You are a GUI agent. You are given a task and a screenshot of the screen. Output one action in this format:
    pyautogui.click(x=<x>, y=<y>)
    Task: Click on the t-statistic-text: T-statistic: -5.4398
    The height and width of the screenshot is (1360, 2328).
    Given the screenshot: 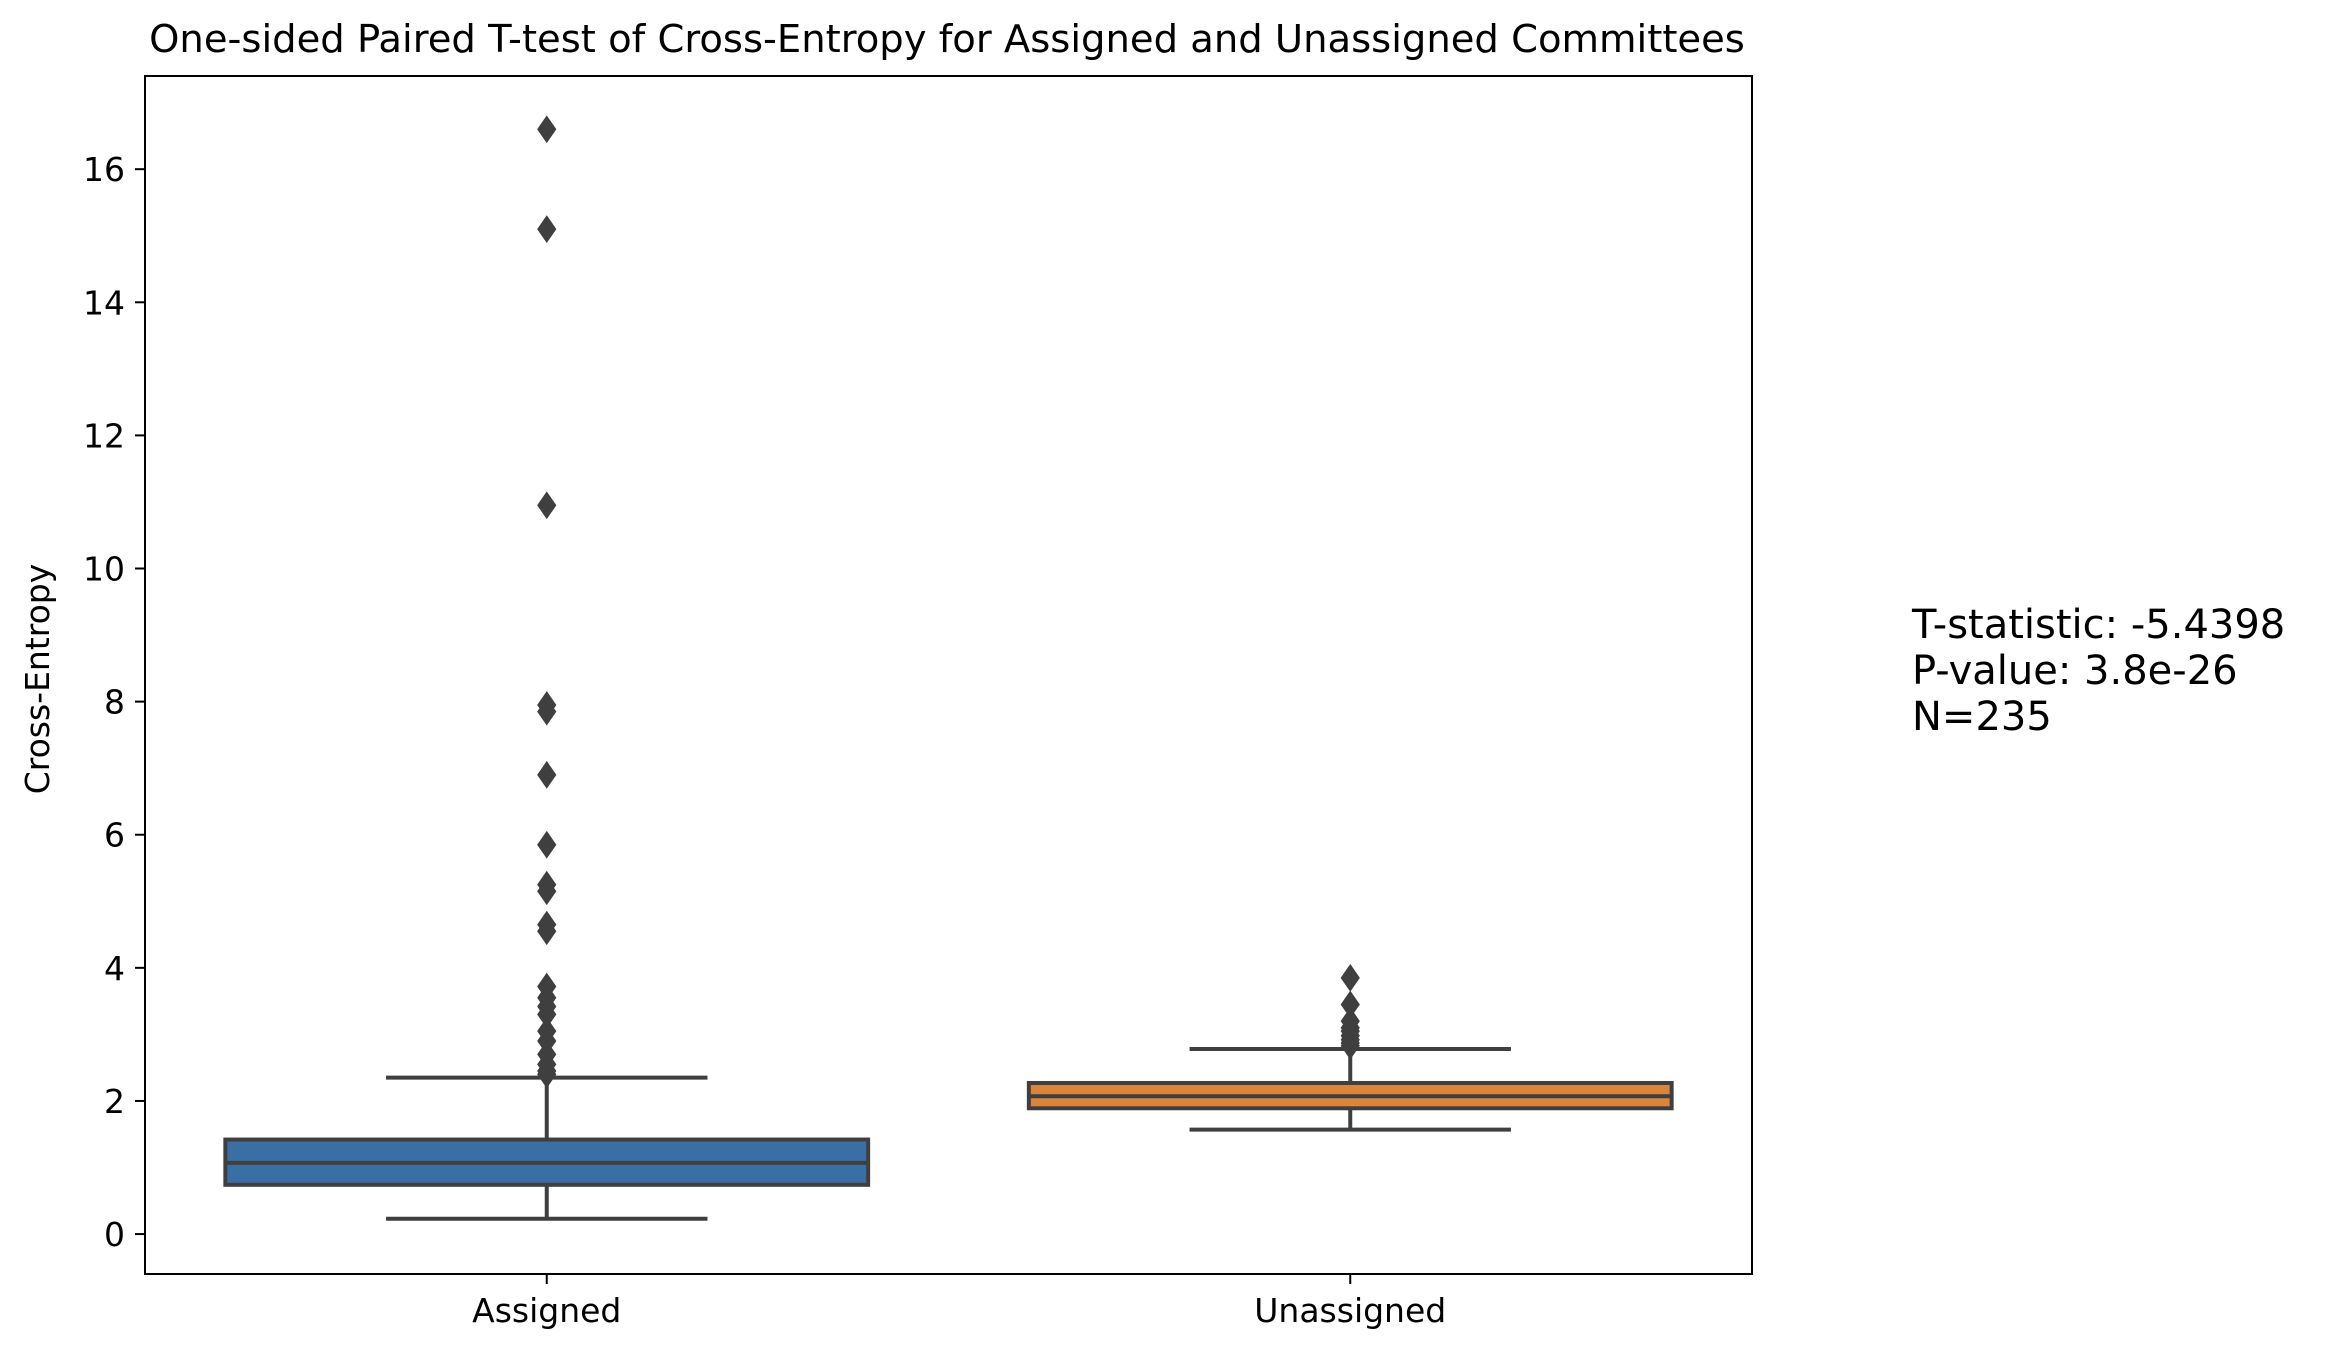 What is the action you would take?
    pyautogui.click(x=2098, y=625)
    